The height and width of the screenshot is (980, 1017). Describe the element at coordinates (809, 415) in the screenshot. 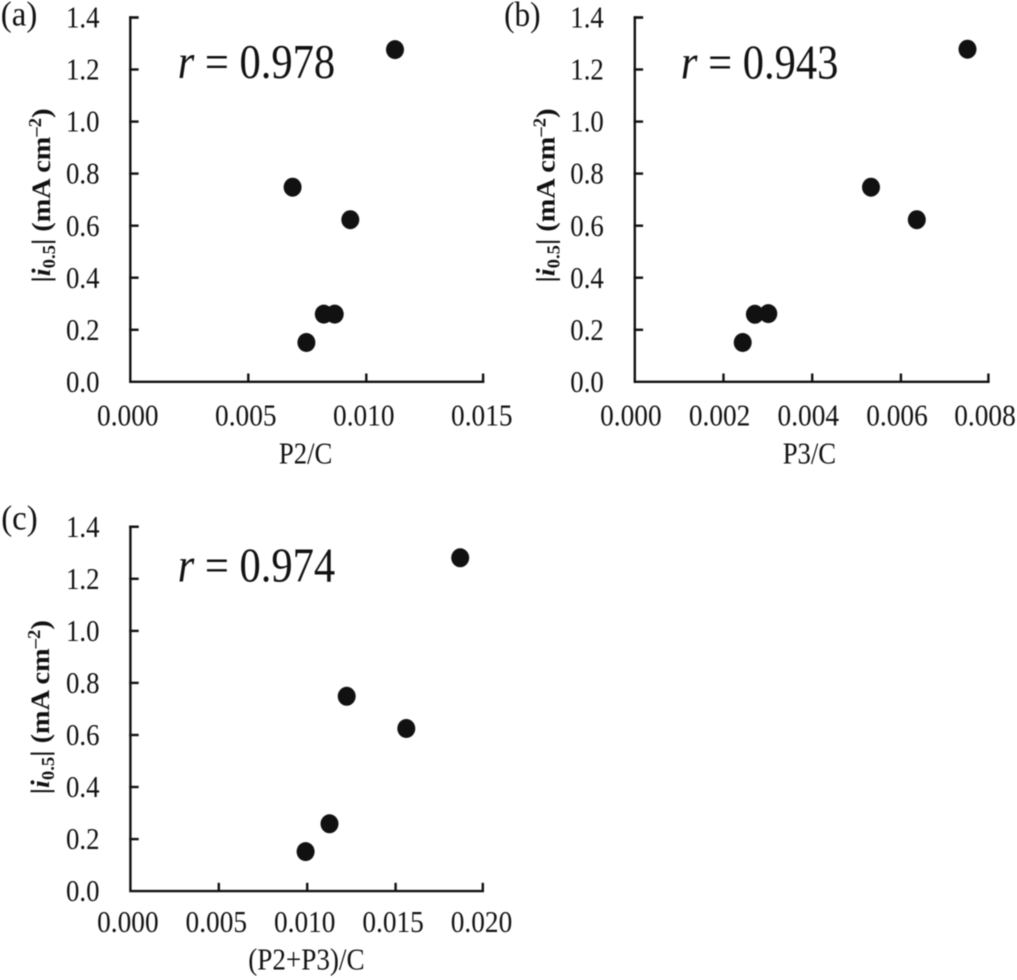

I see `svg-text: 0.004` at that location.